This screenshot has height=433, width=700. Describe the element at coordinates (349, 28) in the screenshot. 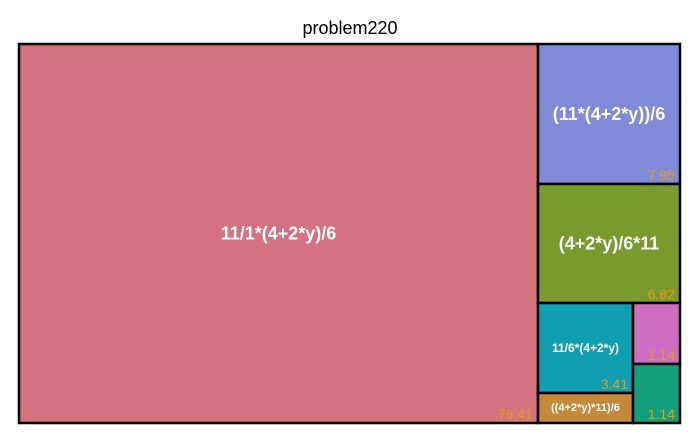

I see `chart-title: problem220` at that location.